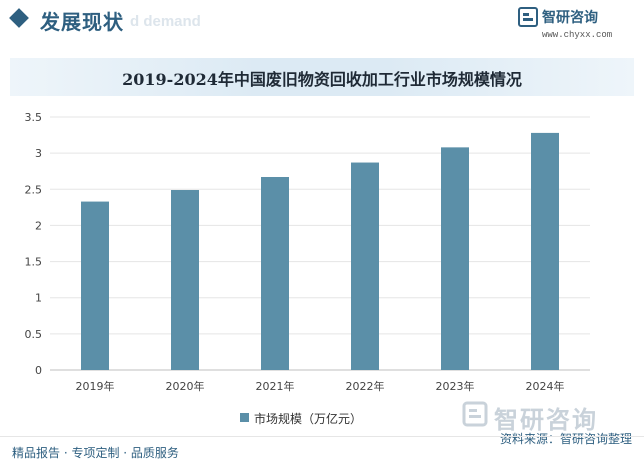  Describe the element at coordinates (565, 439) in the screenshot. I see `data-source: 资料来源：智研咨询整理` at that location.